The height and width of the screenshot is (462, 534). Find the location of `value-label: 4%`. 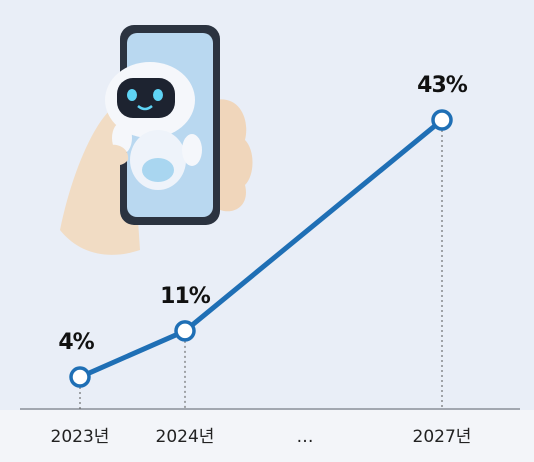

value-label: 4% is located at coordinates (76, 342).